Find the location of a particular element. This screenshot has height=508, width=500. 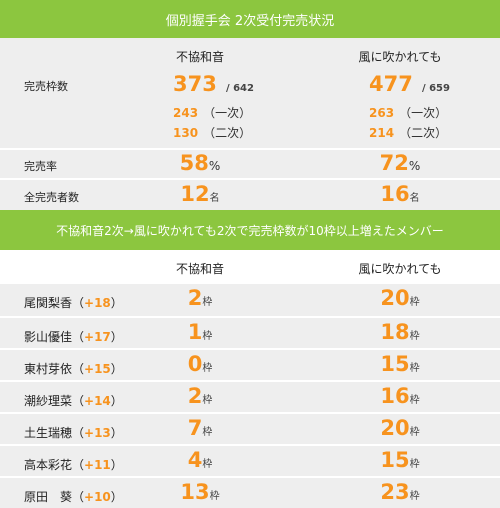

column-header-fukyowaon: 不協和音 is located at coordinates (200, 57).